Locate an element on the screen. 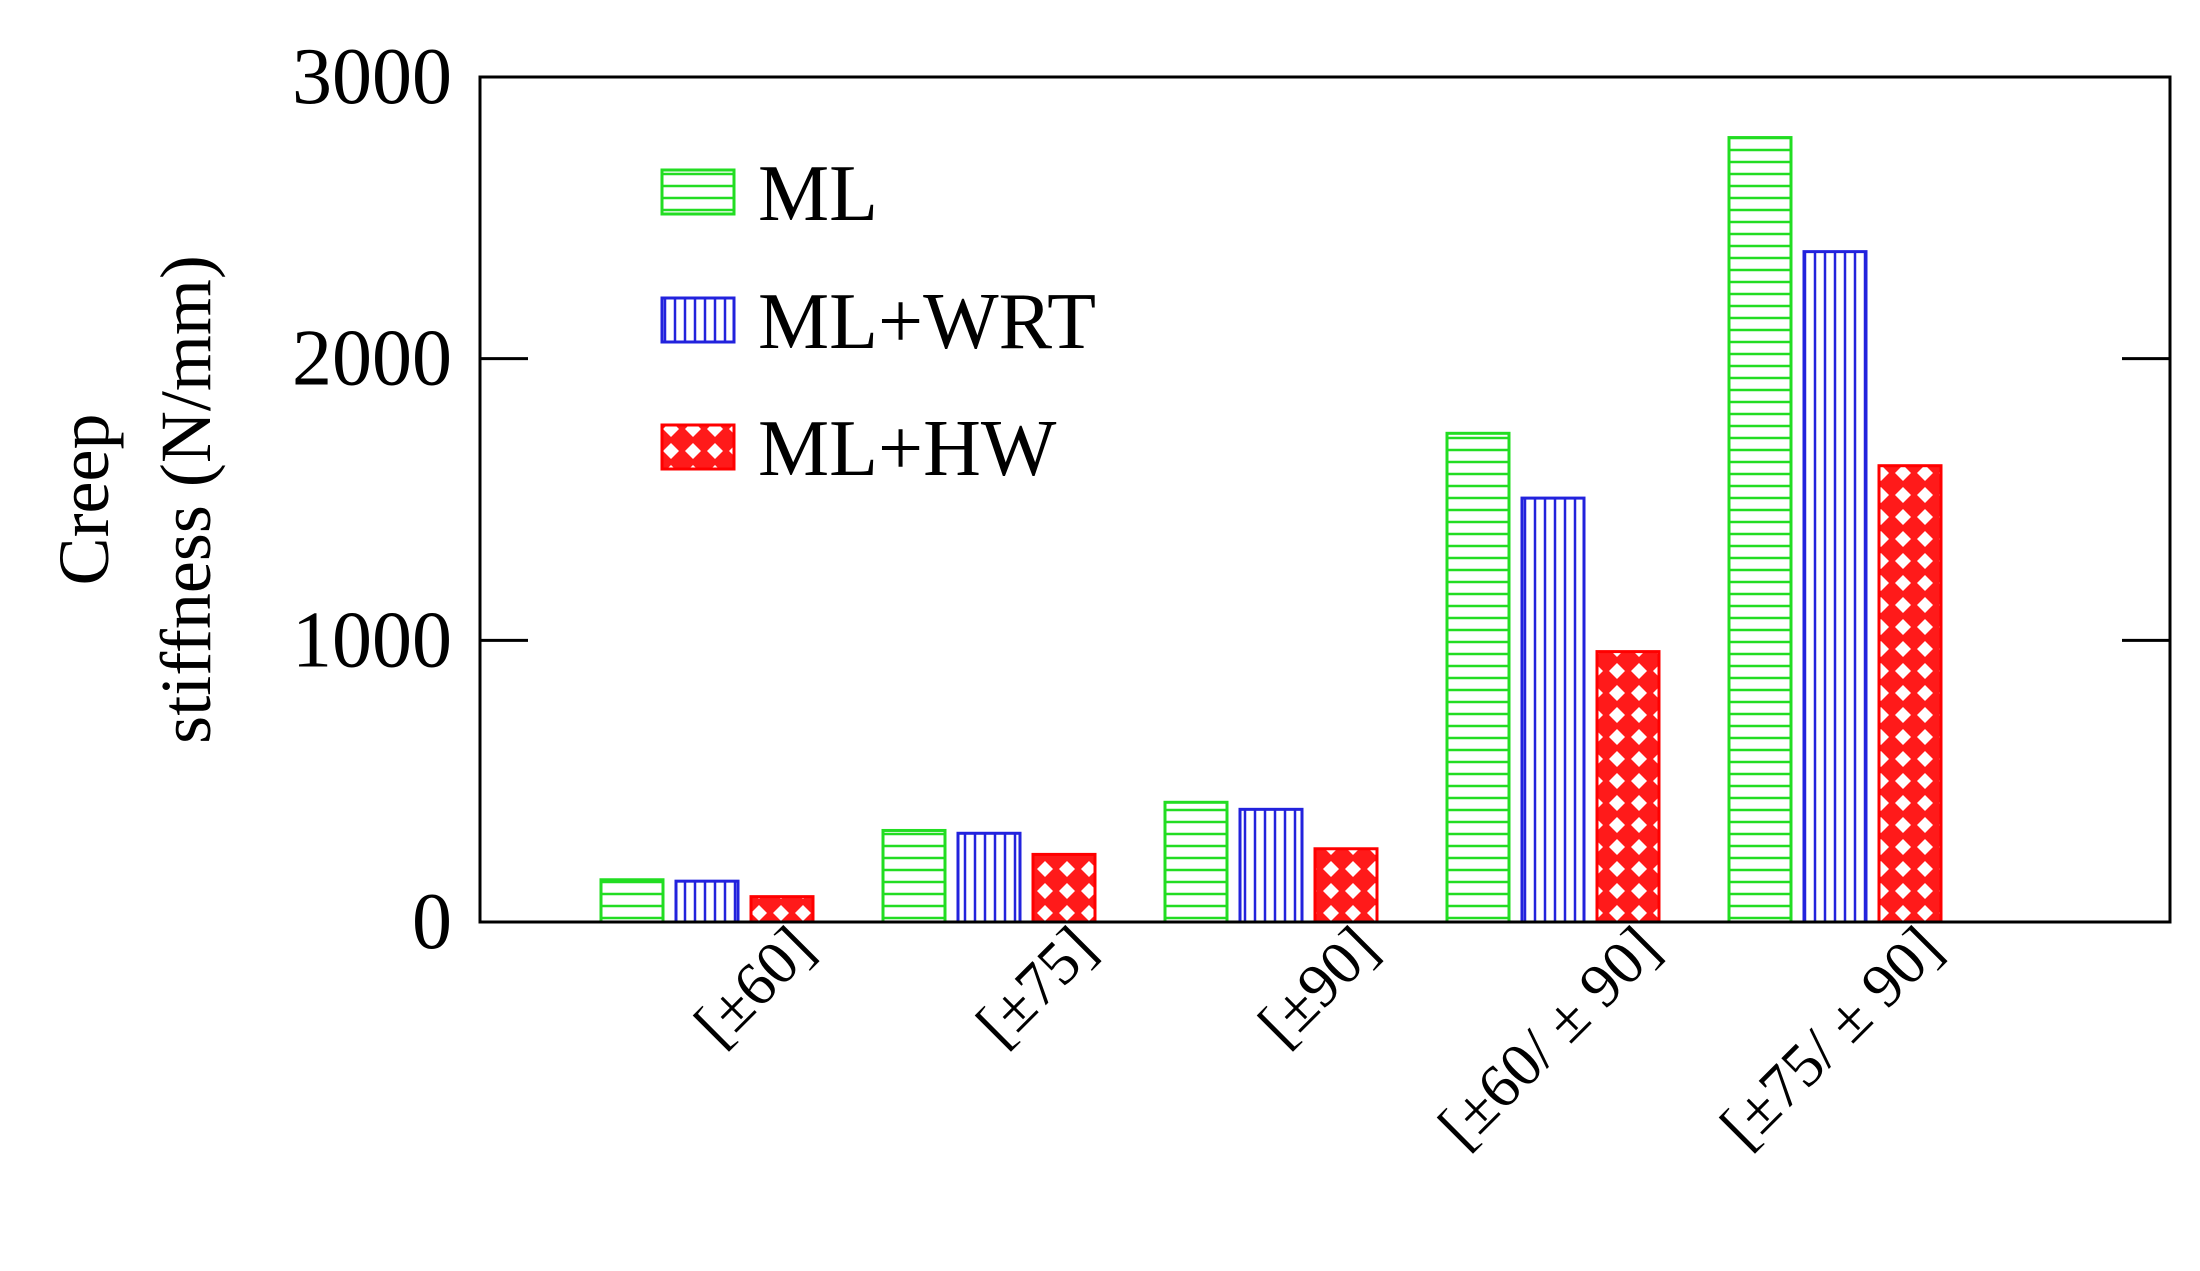 The image size is (2200, 1271). legend-label-1: ML+WRT is located at coordinates (927, 322).